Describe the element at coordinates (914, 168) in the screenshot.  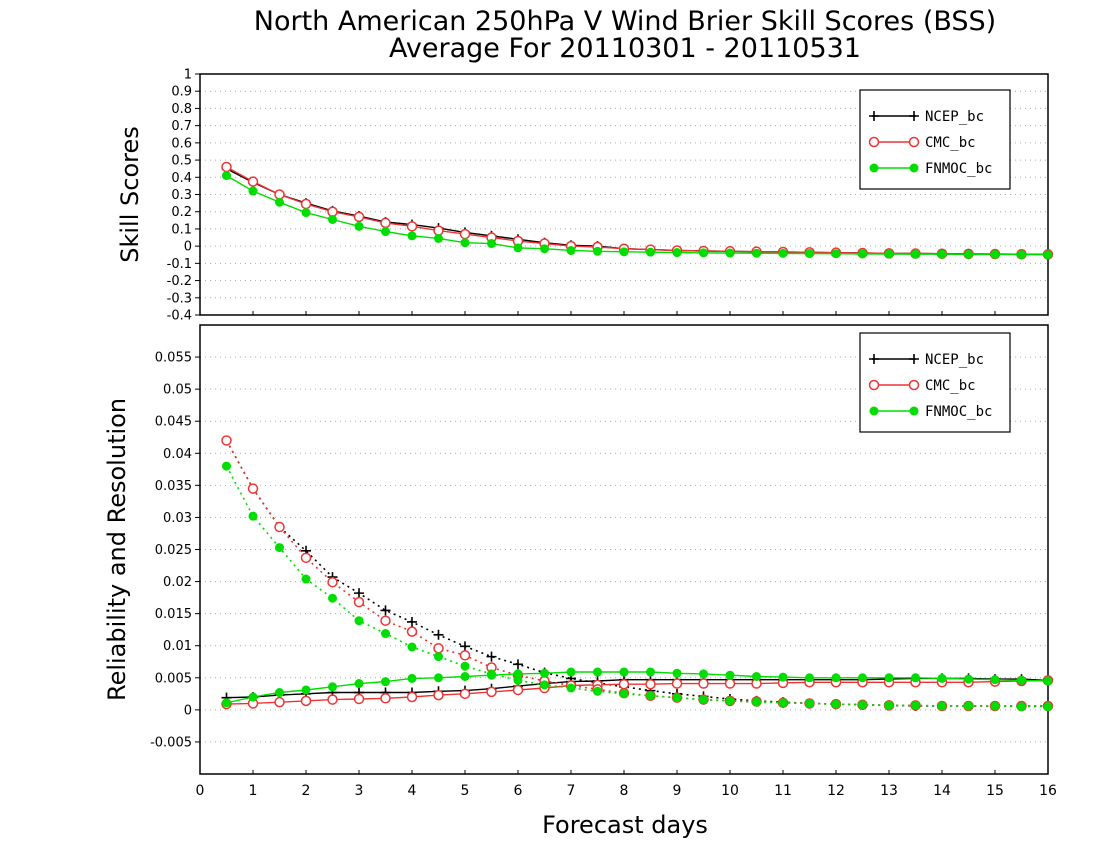
I see `upper-legend-marker-fnmoc_bc-b` at that location.